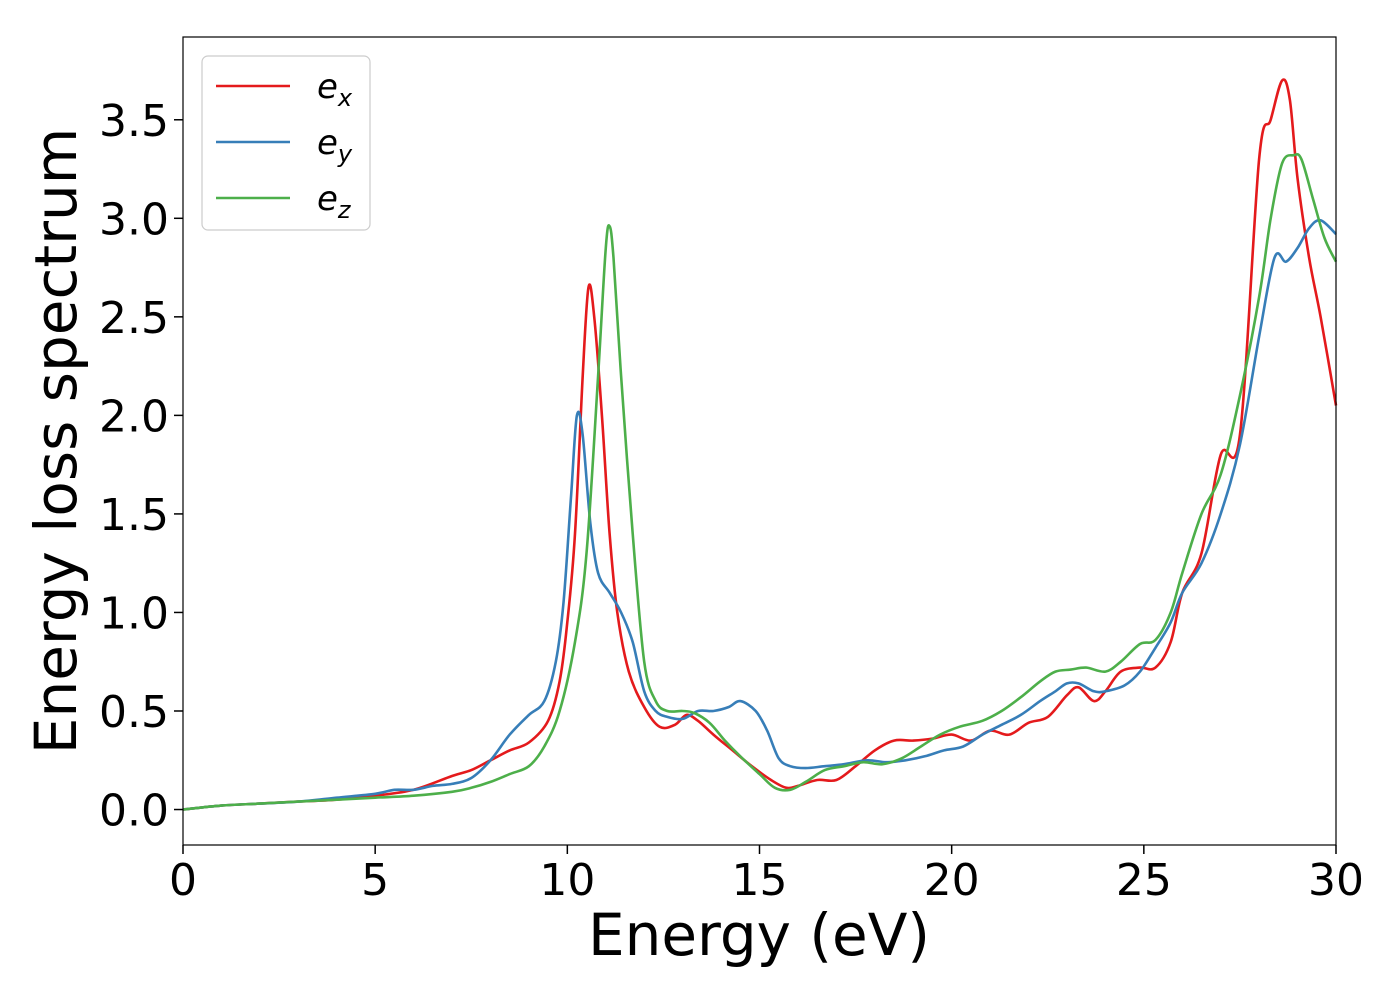  Describe the element at coordinates (759, 935) in the screenshot. I see `x-axis-title: Energy (eV)` at that location.